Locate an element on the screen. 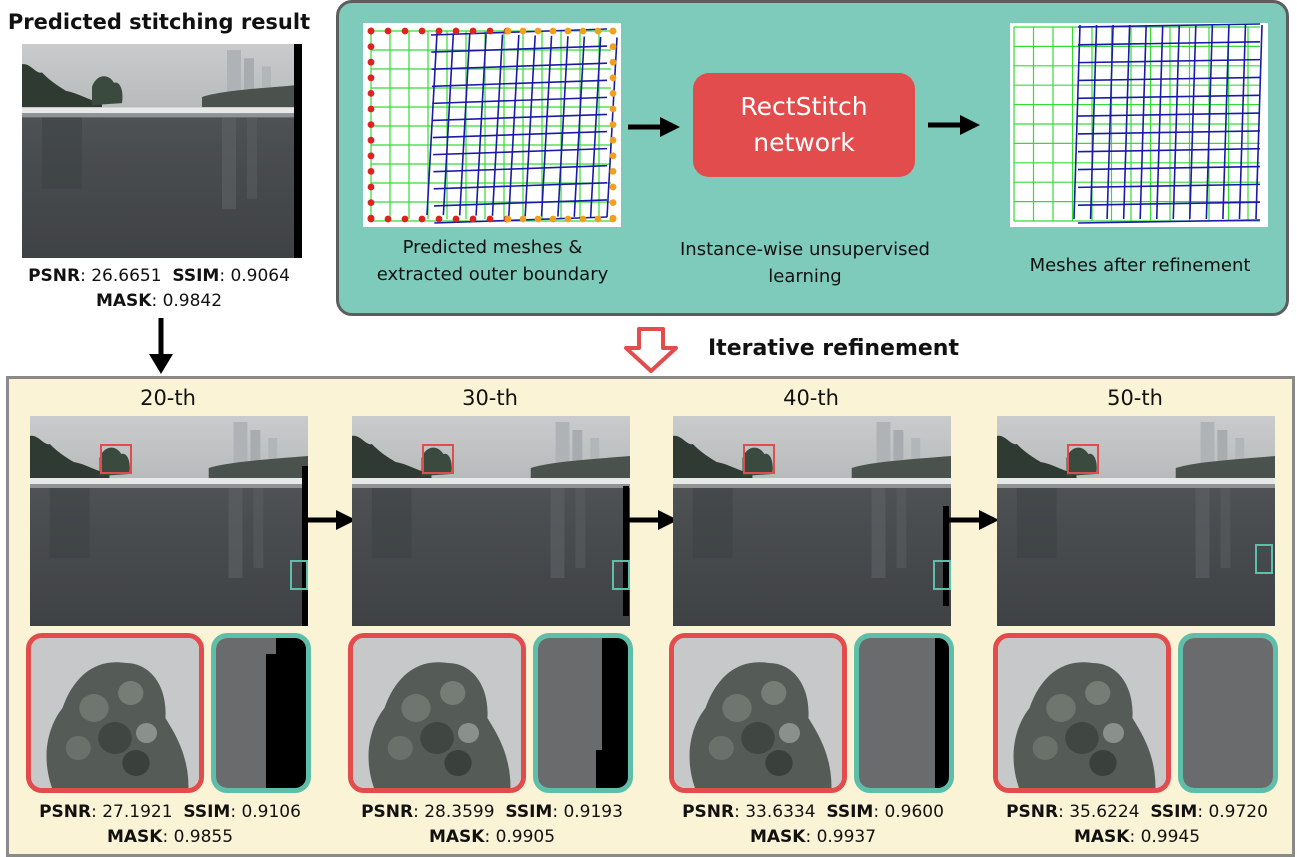 The image size is (1297, 857). ssim-value: : 0.9064 is located at coordinates (254, 276).